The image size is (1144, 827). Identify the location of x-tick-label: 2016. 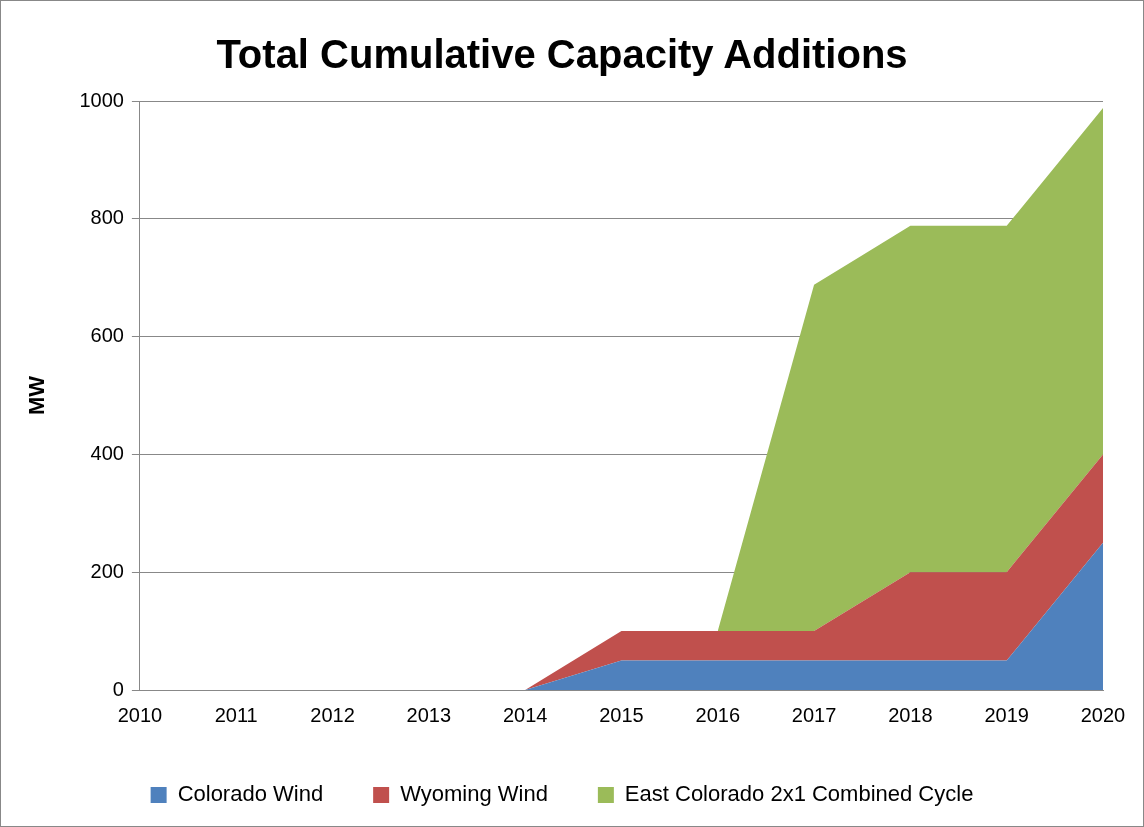
(718, 714).